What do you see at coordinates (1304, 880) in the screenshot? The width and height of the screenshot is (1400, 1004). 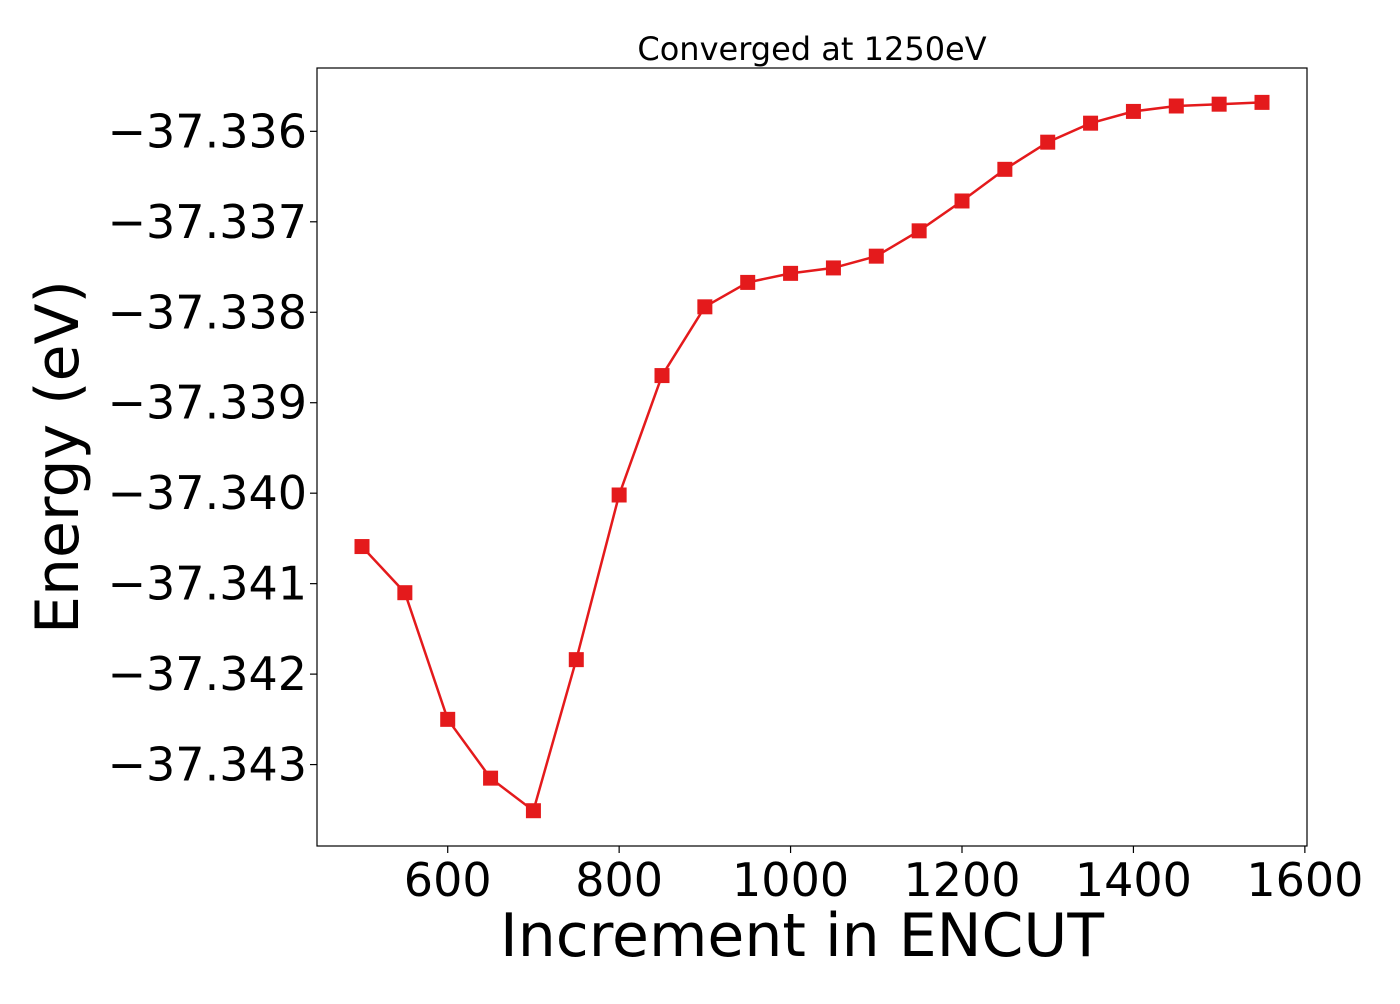 I see `x-tick-label: 1600` at bounding box center [1304, 880].